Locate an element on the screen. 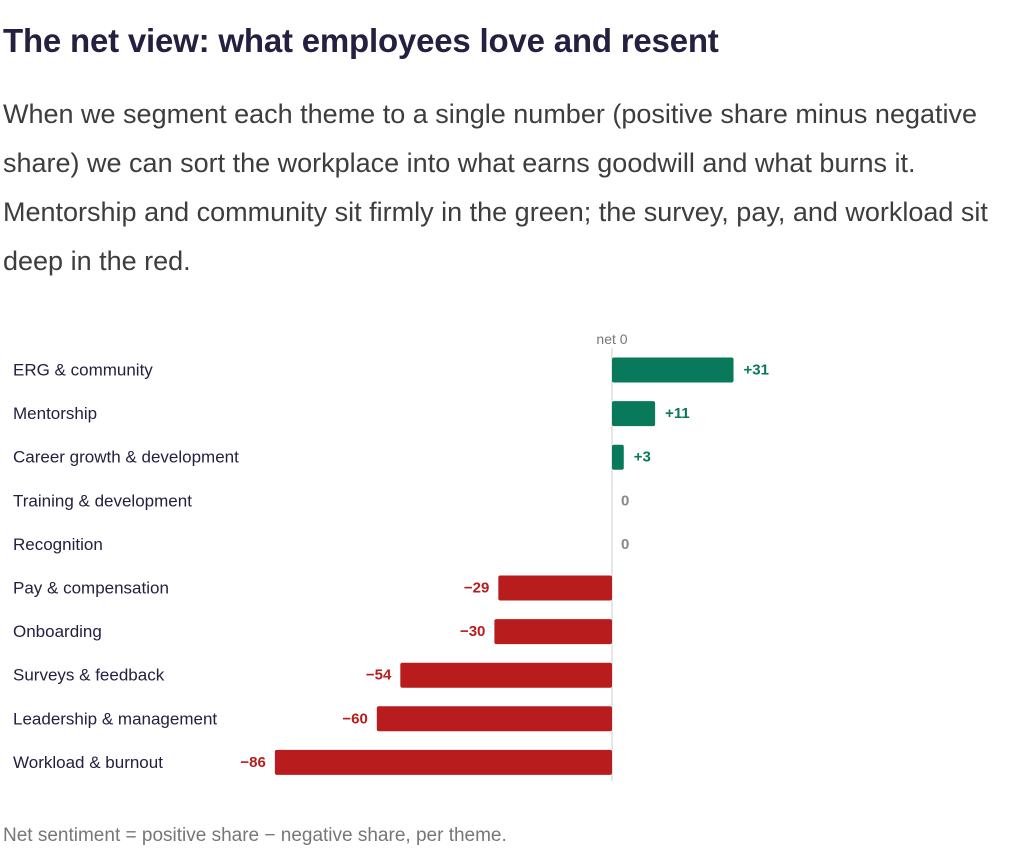 The height and width of the screenshot is (864, 1024). value-label: +11 is located at coordinates (677, 413).